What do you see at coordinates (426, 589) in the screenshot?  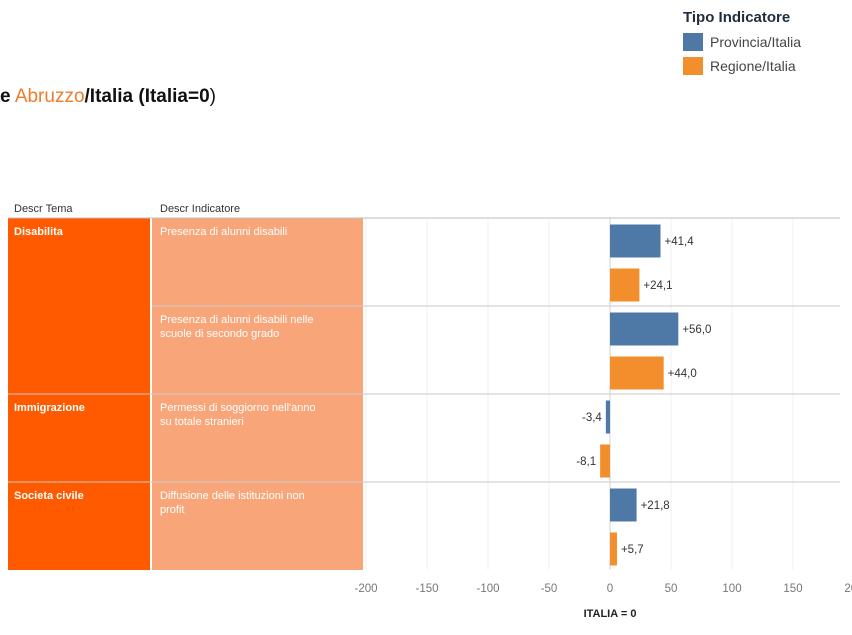 I see `x-tick-label-1: -150` at bounding box center [426, 589].